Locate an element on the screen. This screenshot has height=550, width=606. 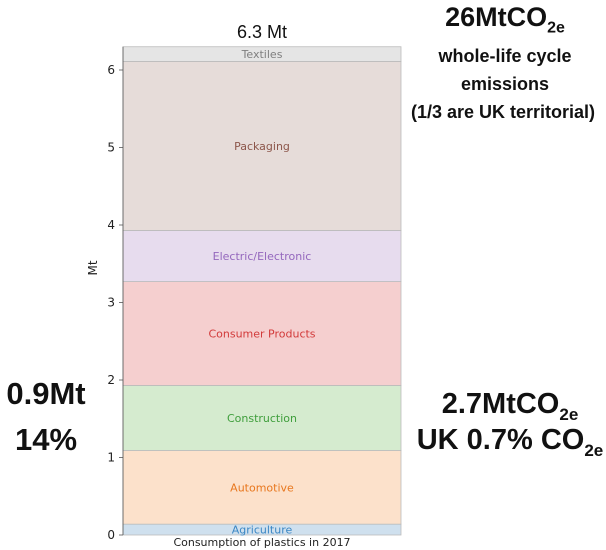
y-tick-label: 6 is located at coordinates (111, 70).